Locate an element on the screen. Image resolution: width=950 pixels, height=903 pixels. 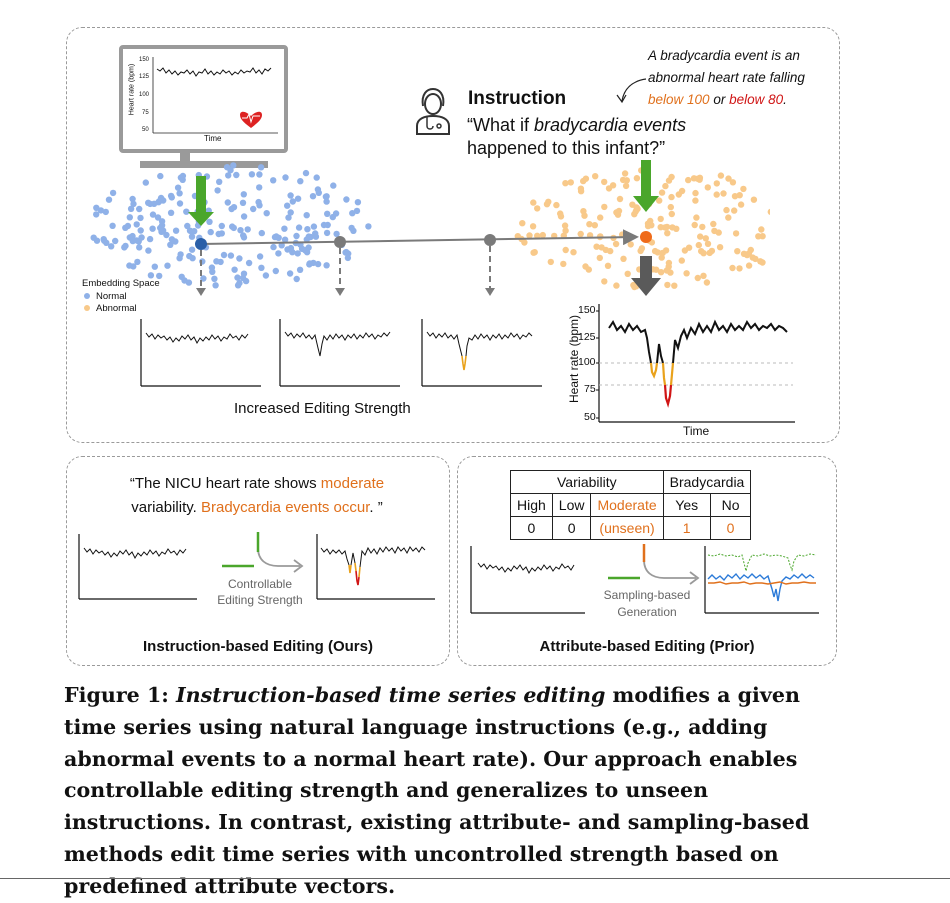
abnormal-dot-icon is located at coordinates (87, 308).